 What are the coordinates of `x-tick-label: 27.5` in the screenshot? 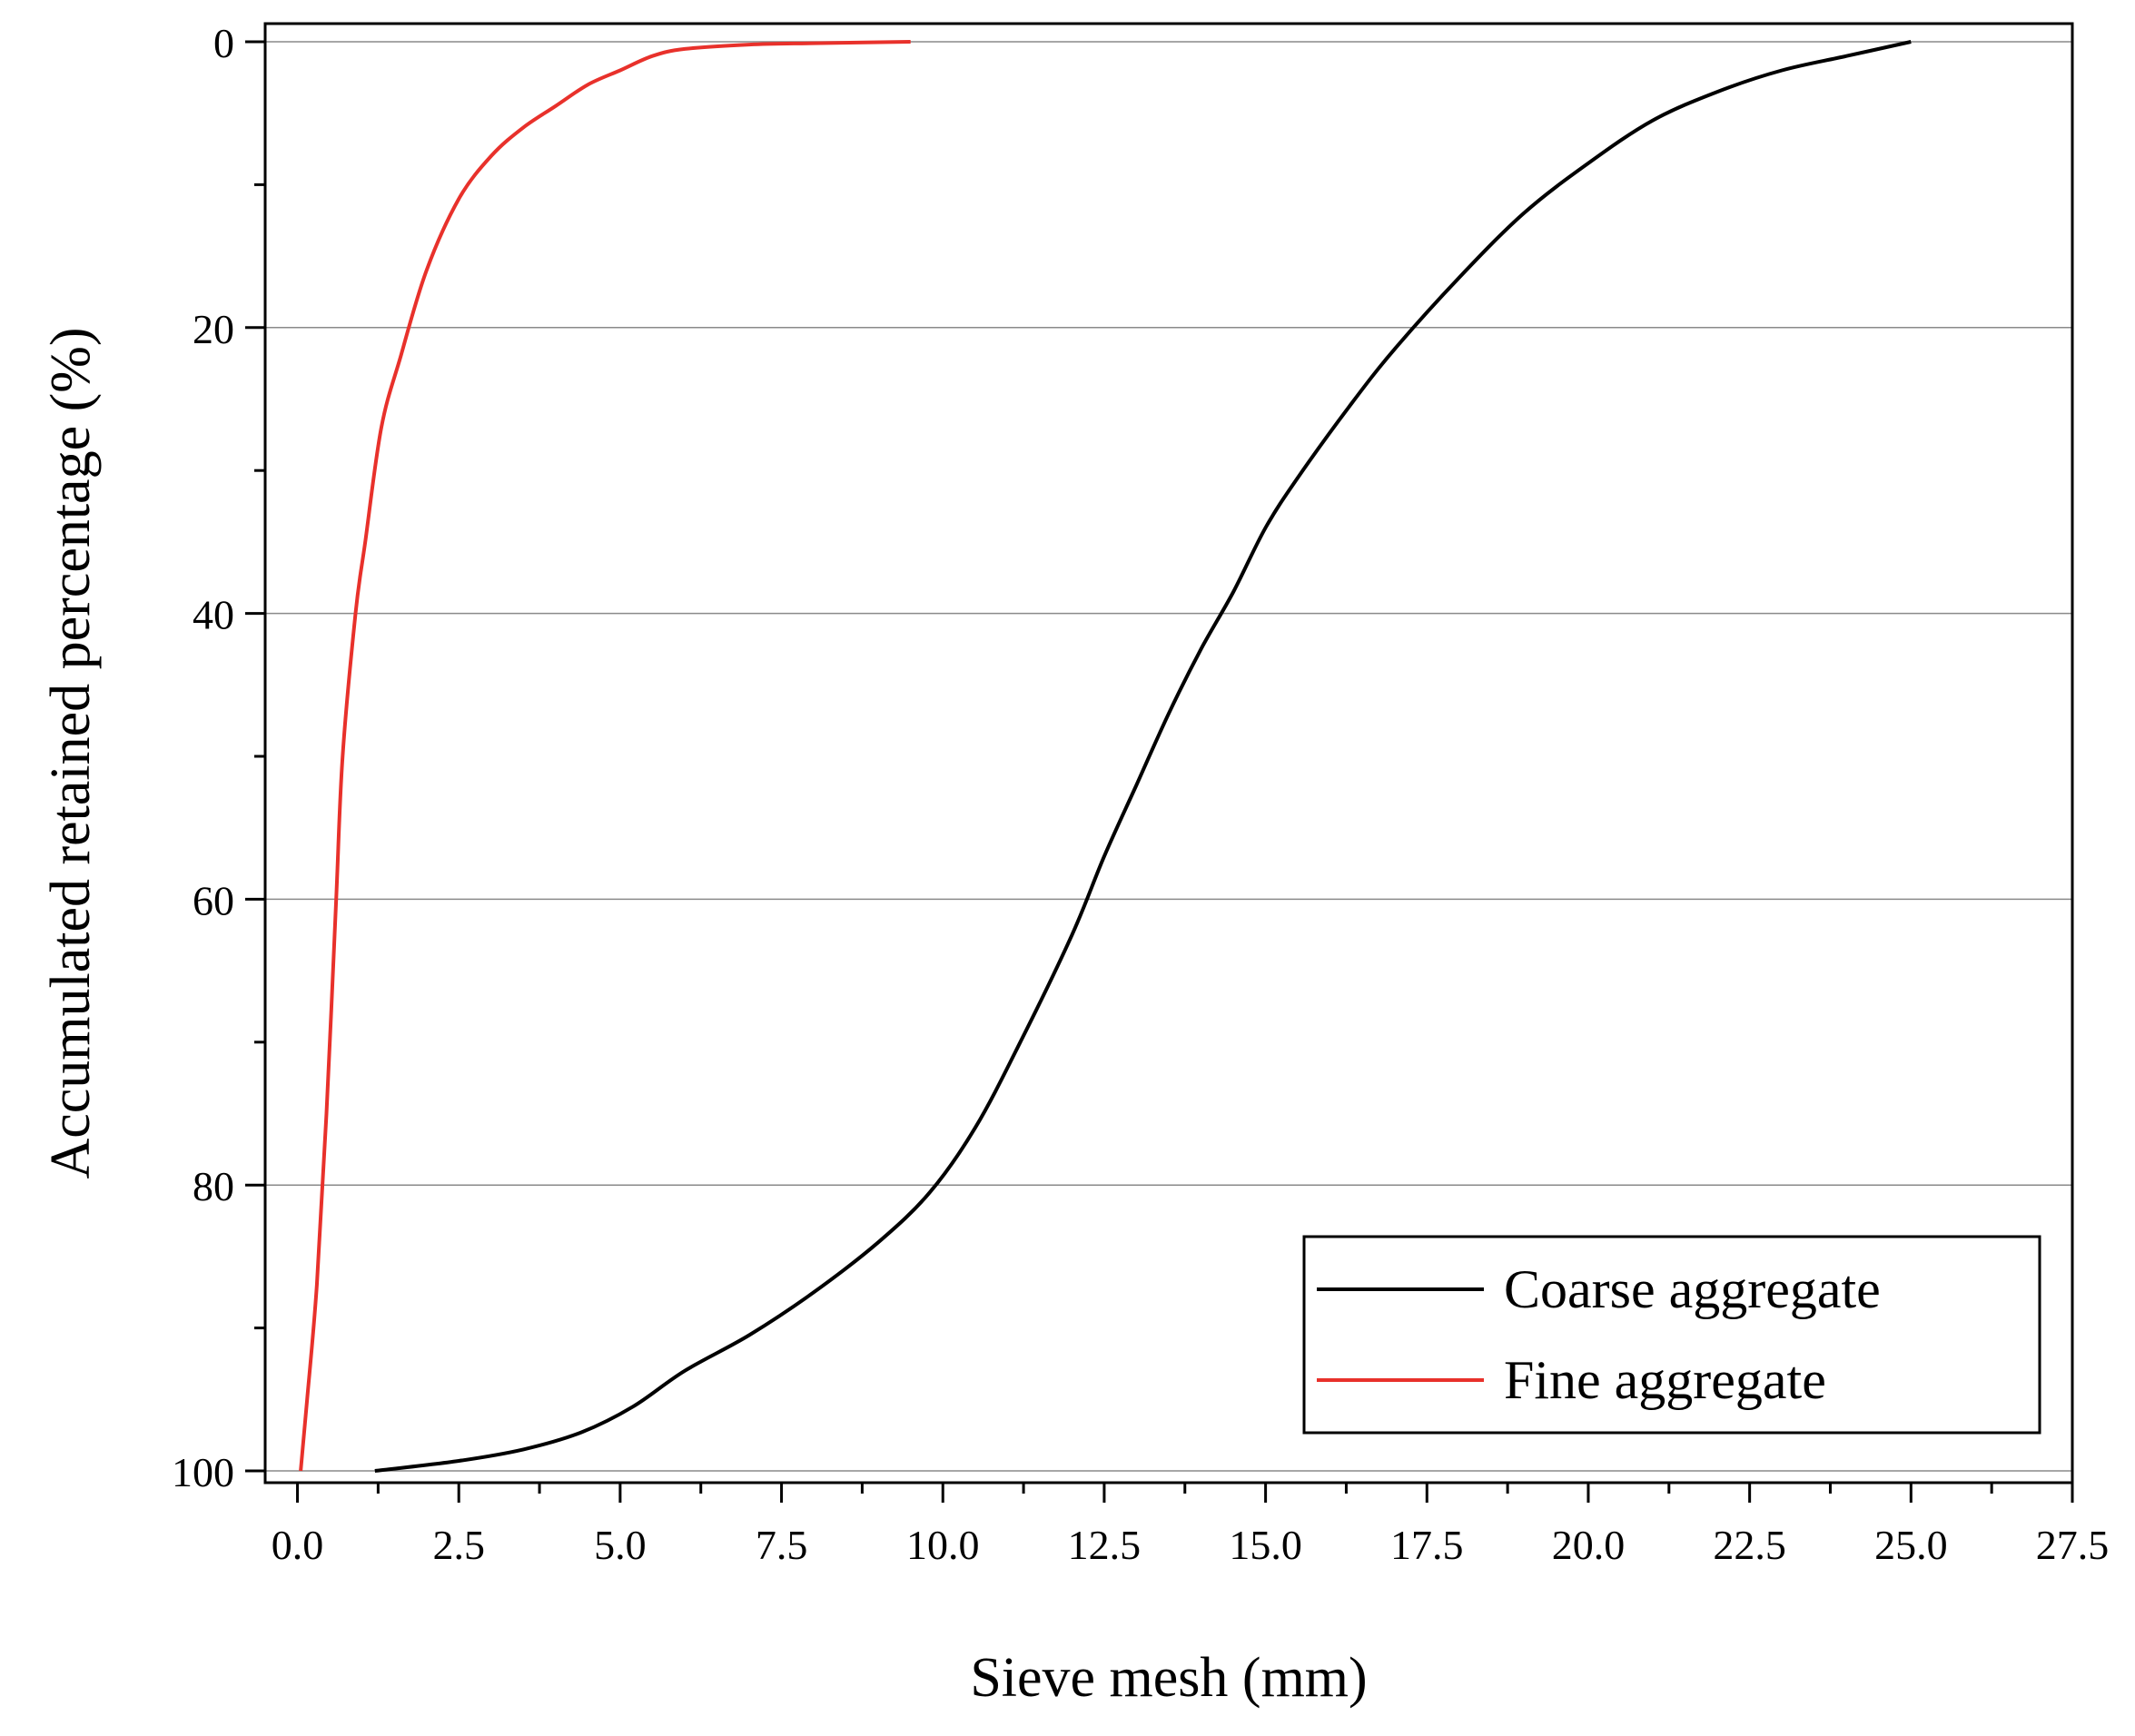 It's located at (2073, 1545).